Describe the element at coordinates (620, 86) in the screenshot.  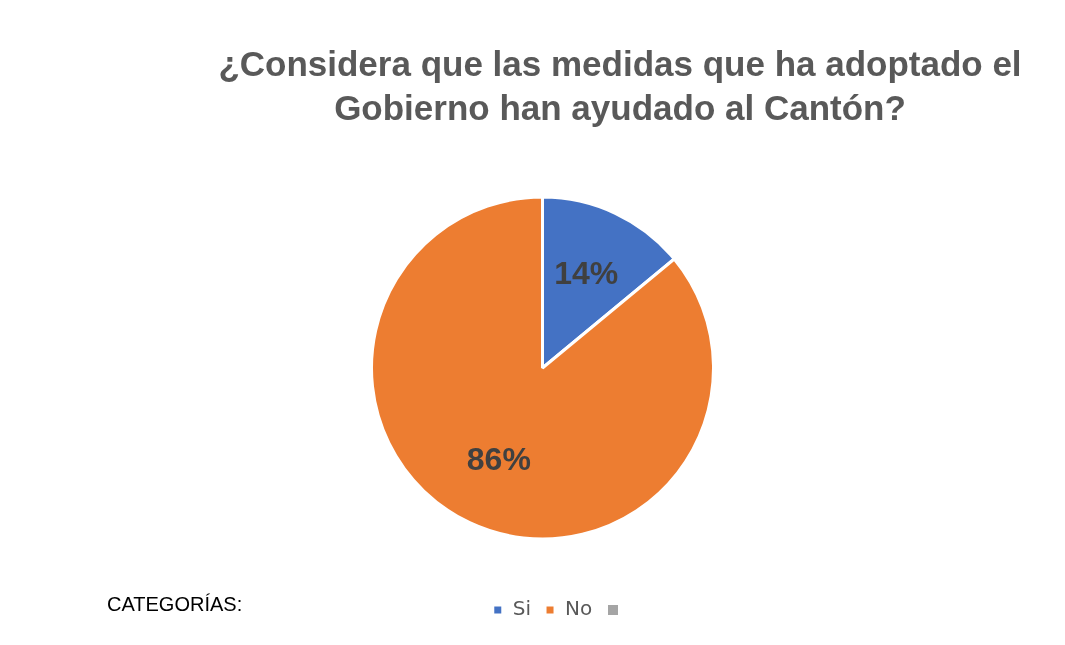
I see `chart-title: ¿Considera que las medidas que ha adoptado el Gobierno han ayudado al Cantón?` at that location.